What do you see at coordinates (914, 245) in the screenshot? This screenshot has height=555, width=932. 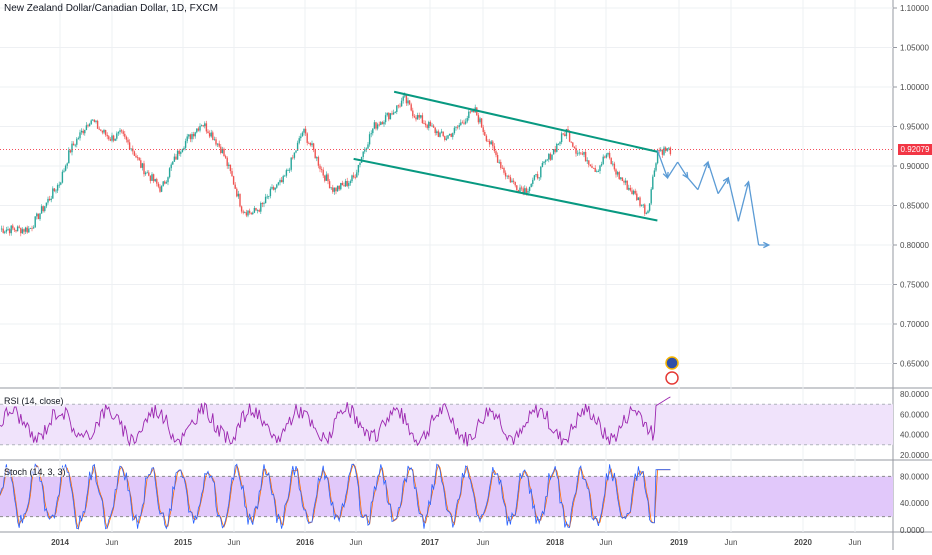 I see `price-tick-label: 0.80000` at bounding box center [914, 245].